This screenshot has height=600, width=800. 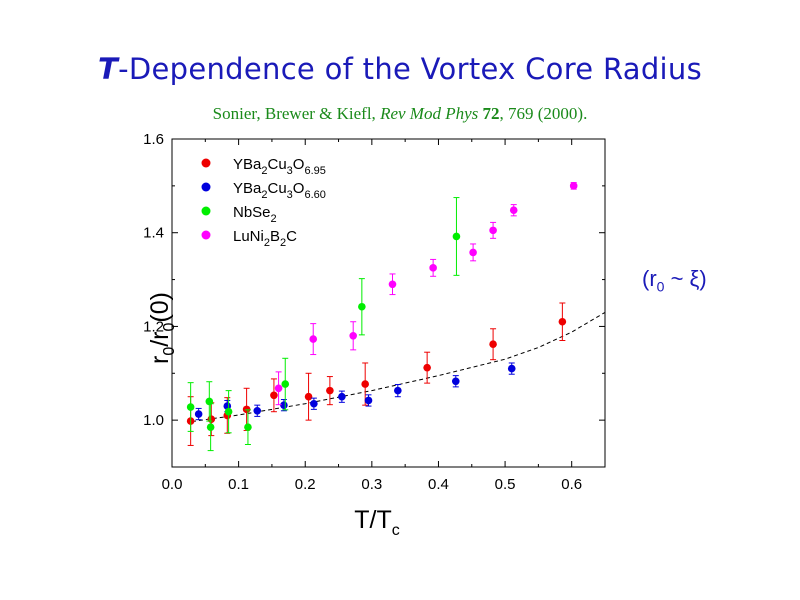 What do you see at coordinates (172, 484) in the screenshot?
I see `x-tick-label: 0.0` at bounding box center [172, 484].